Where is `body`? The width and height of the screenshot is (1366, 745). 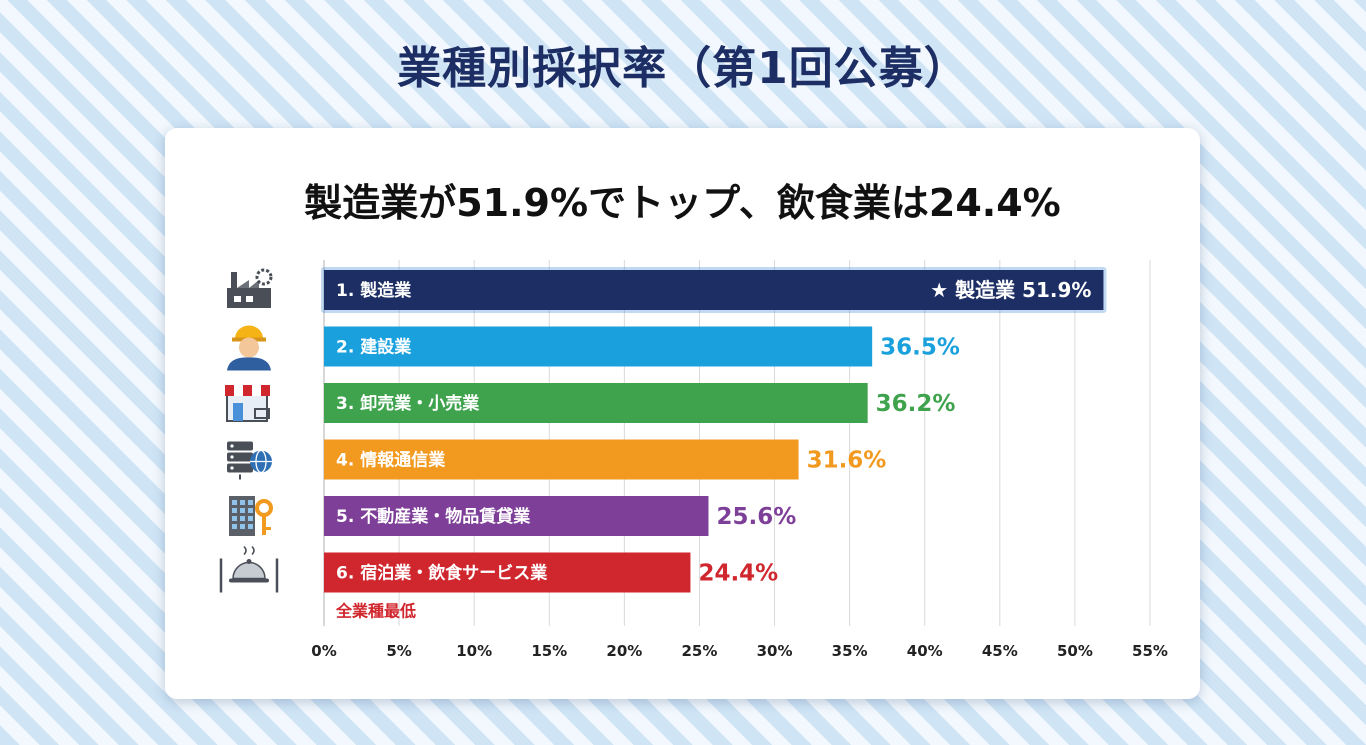 body is located at coordinates (249, 364).